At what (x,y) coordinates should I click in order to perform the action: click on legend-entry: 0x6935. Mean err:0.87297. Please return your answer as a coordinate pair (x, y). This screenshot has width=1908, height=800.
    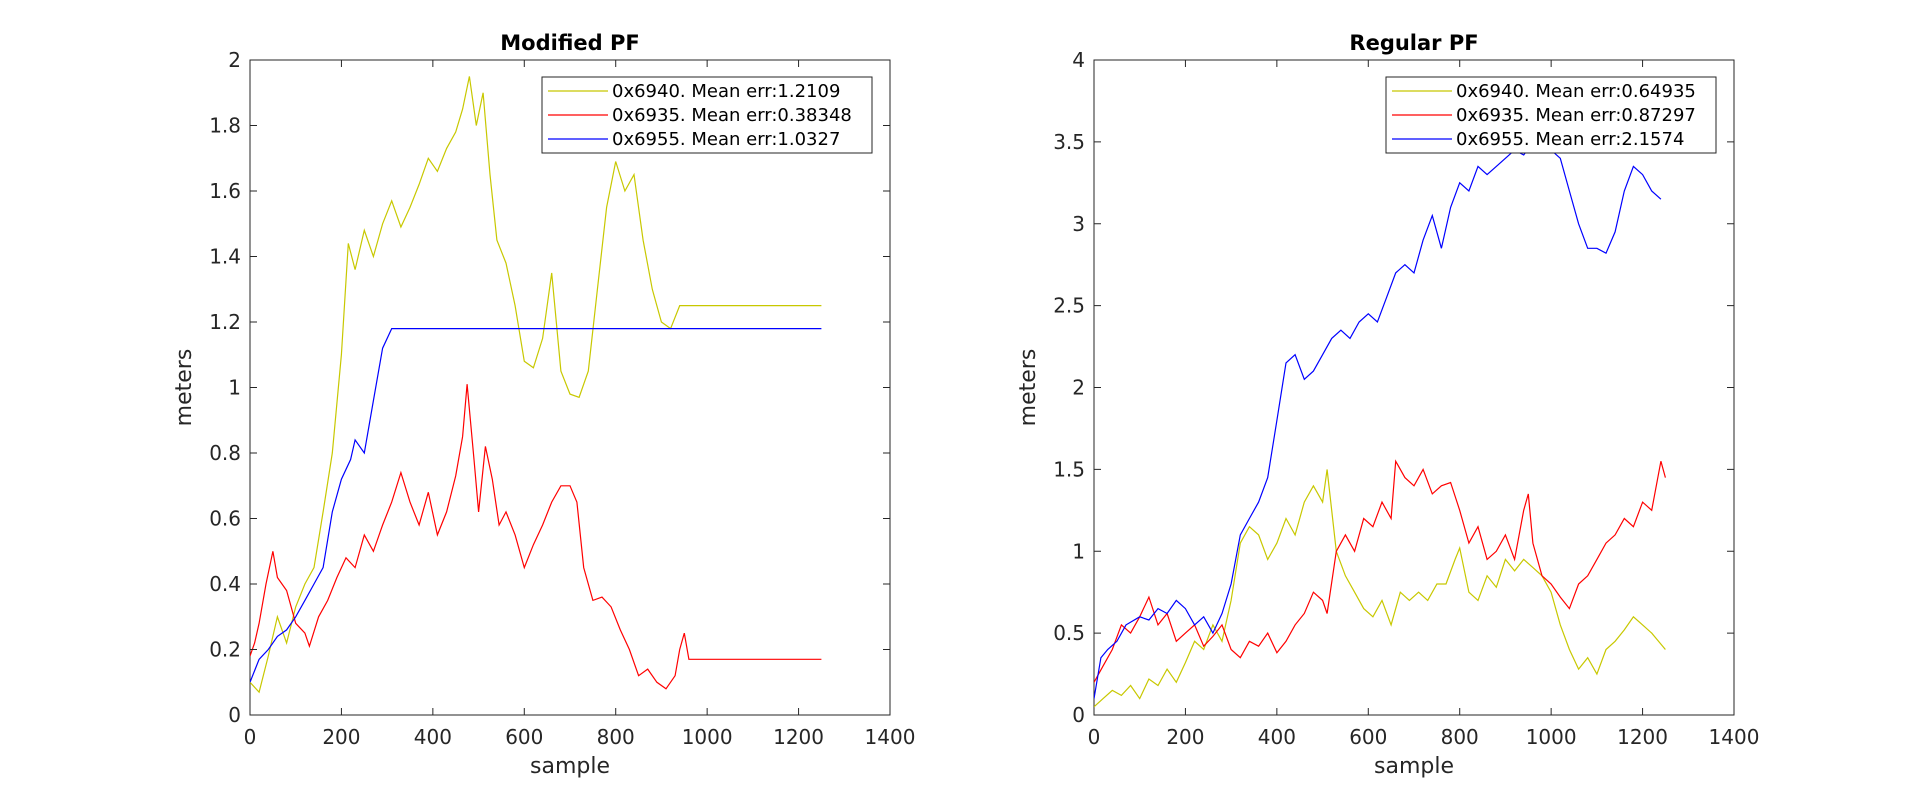
    Looking at the image, I should click on (1576, 115).